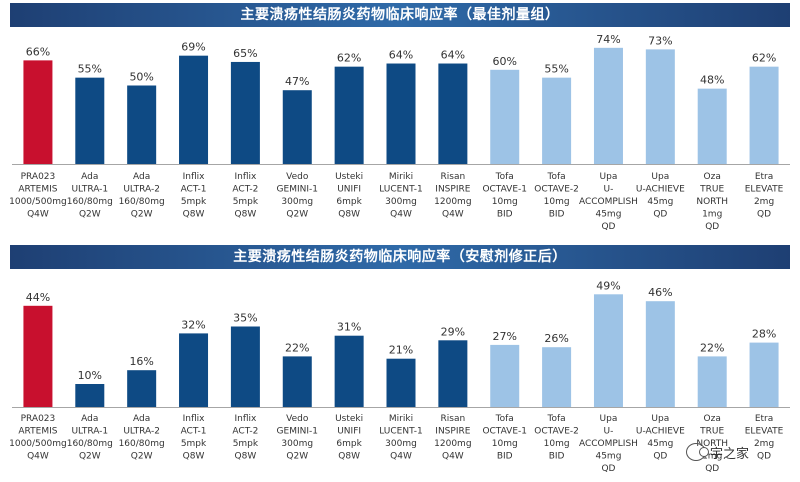 The height and width of the screenshot is (482, 800). I want to click on chart1-category-label-15: 2mg, so click(764, 202).